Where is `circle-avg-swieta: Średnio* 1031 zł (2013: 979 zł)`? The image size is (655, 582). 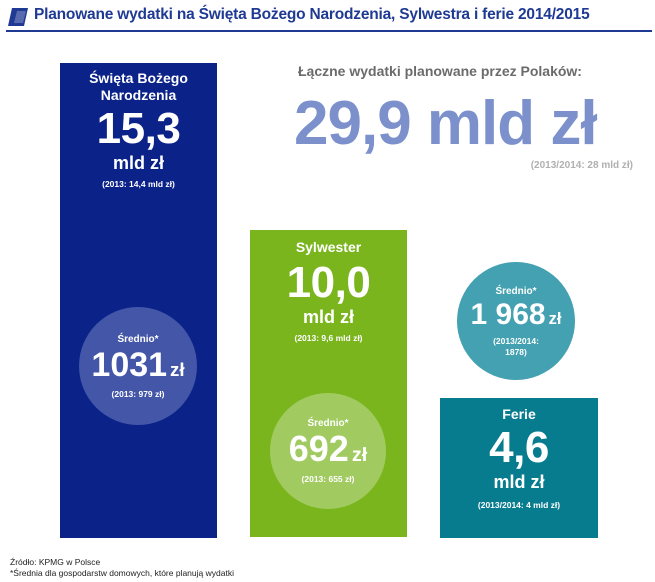
circle-avg-swieta: Średnio* 1031 zł (2013: 979 zł) is located at coordinates (138, 366).